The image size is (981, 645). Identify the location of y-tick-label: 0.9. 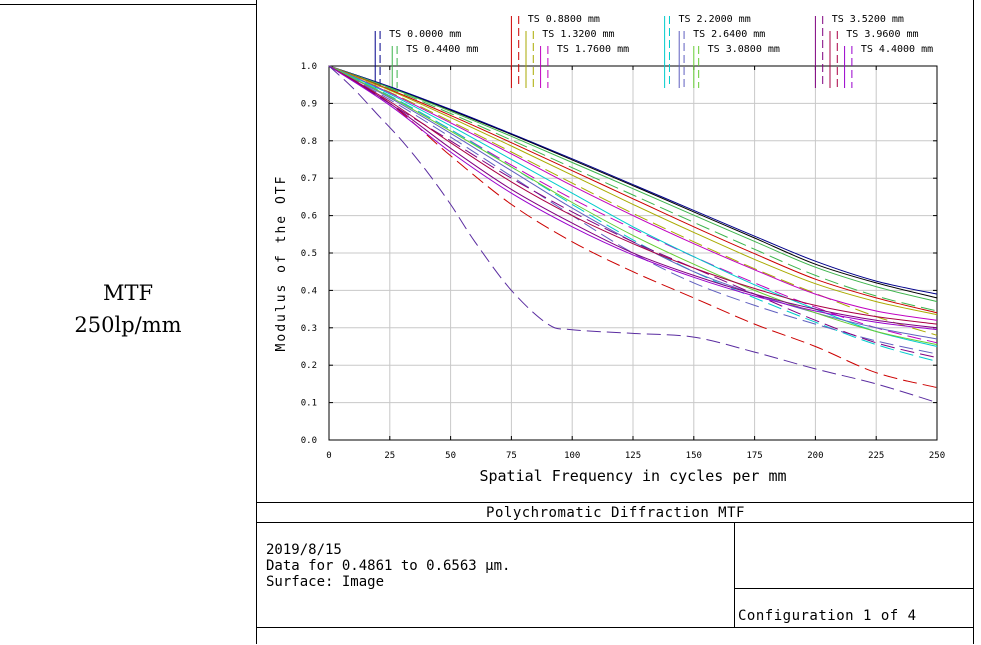
(309, 104).